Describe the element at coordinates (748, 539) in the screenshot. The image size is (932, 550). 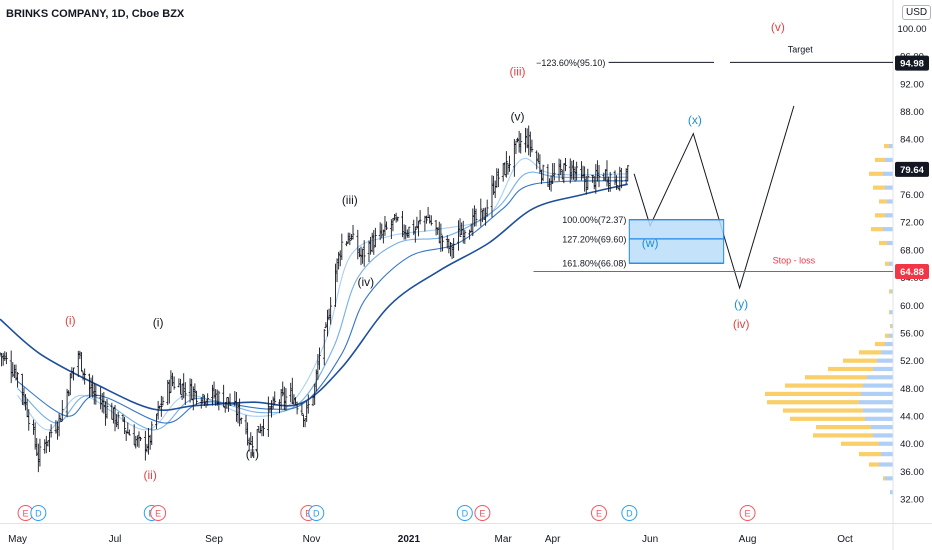
I see `time-tick-label: Aug` at that location.